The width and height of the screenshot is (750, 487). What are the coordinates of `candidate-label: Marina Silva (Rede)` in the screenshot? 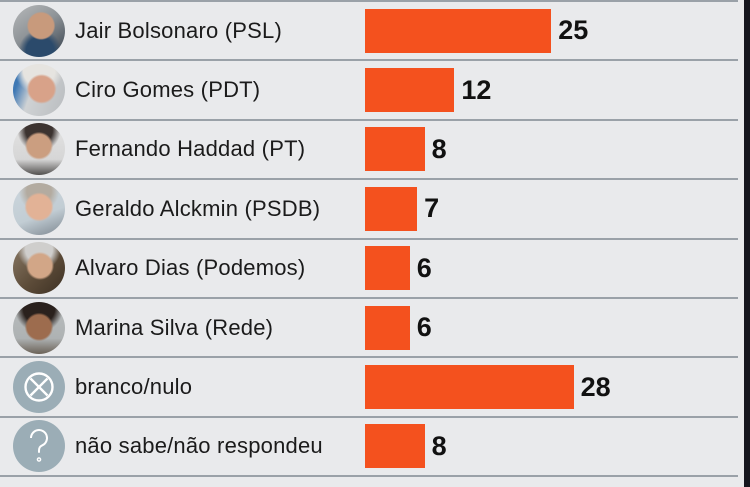 It's located at (174, 327).